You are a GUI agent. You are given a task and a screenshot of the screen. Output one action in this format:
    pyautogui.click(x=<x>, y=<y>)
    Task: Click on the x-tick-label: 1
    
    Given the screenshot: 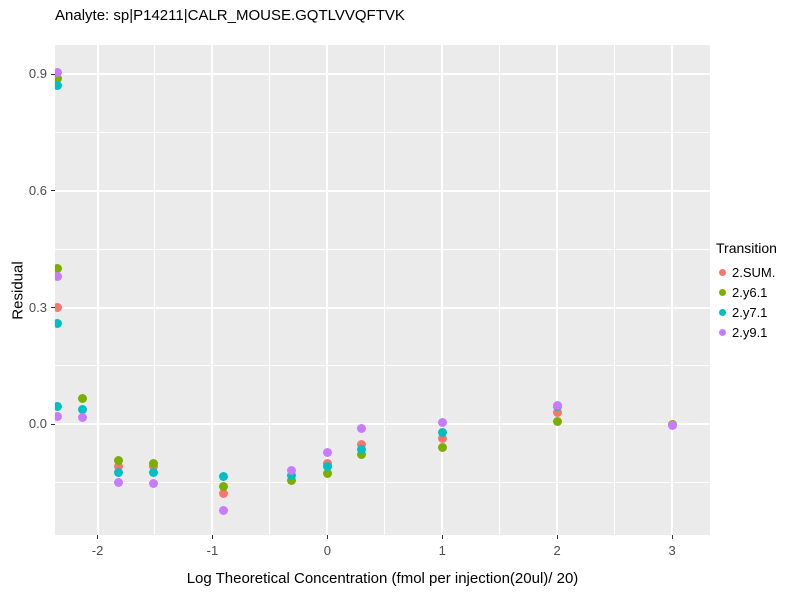 What is the action you would take?
    pyautogui.click(x=442, y=550)
    